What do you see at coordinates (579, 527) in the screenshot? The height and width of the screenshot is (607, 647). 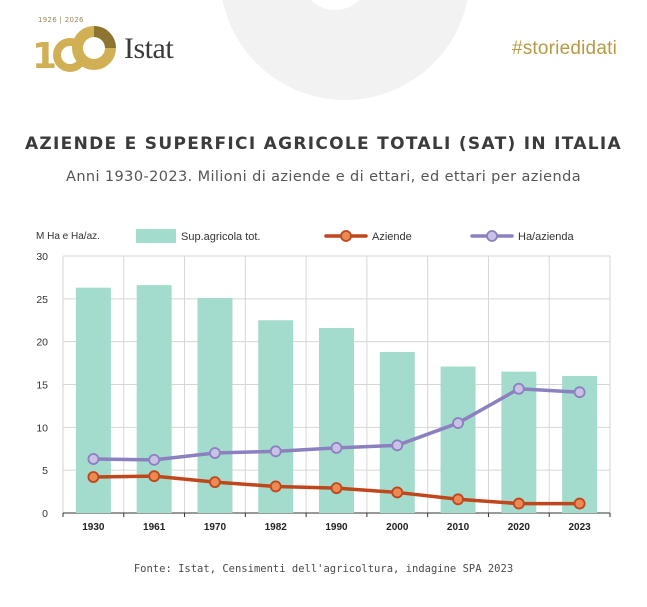 I see `x-tick-label: 2023` at bounding box center [579, 527].